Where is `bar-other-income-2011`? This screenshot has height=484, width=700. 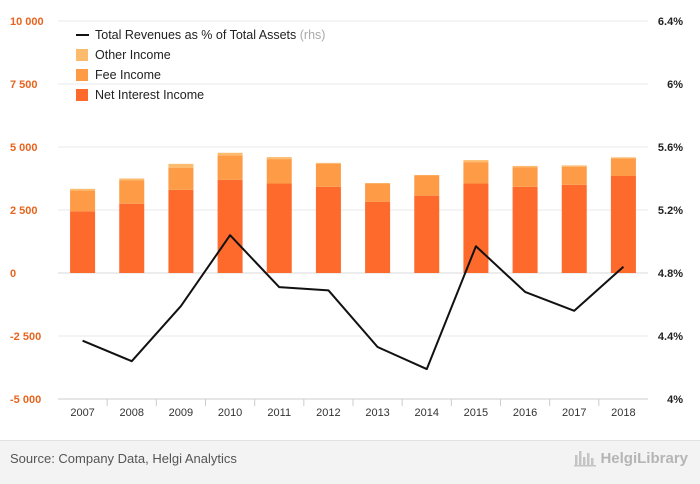 bar-other-income-2011 is located at coordinates (279, 158).